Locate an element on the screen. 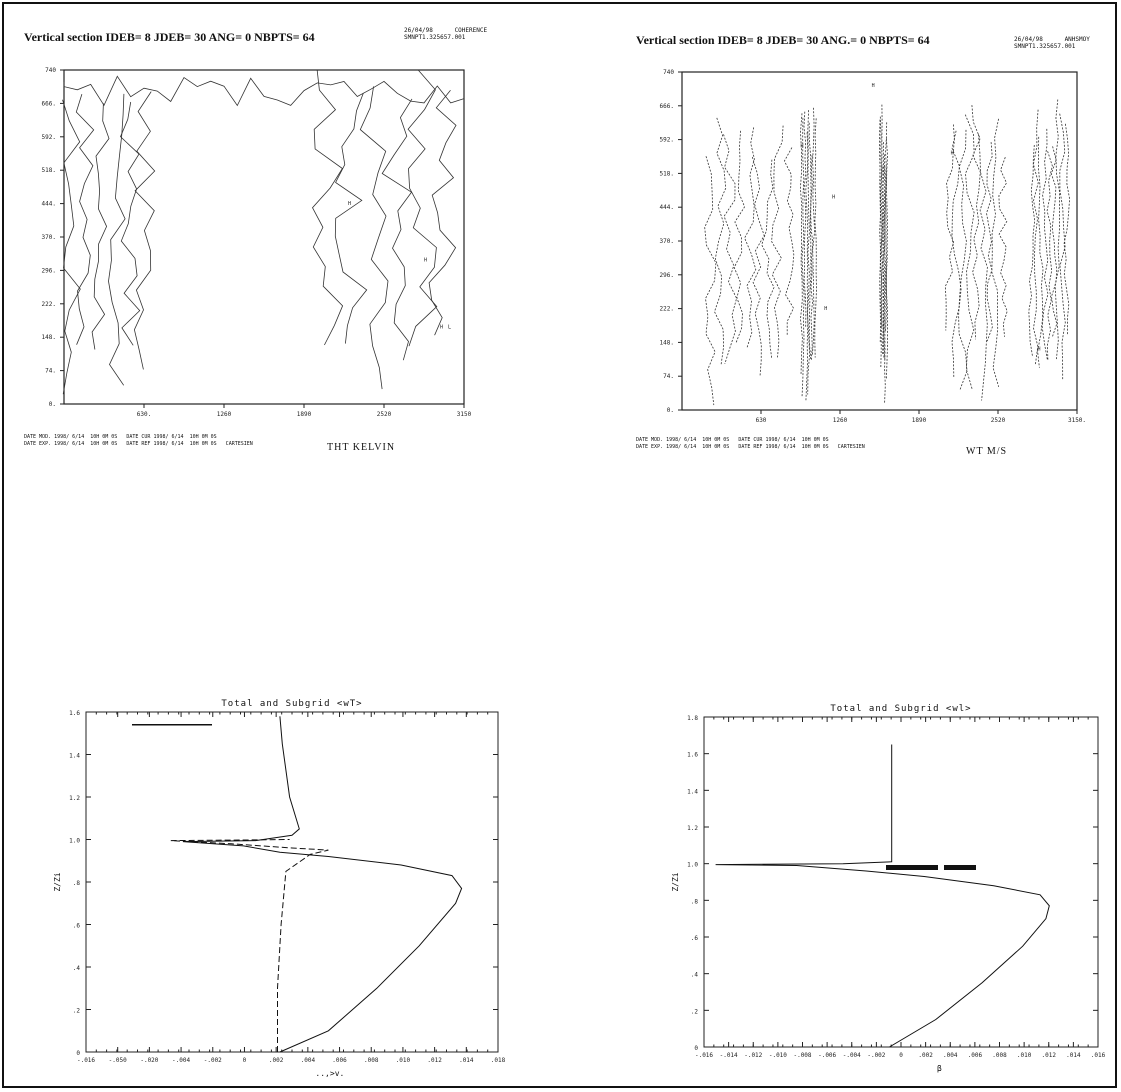 The image size is (1121, 1092). y-tick-label: .2 is located at coordinates (695, 1011).